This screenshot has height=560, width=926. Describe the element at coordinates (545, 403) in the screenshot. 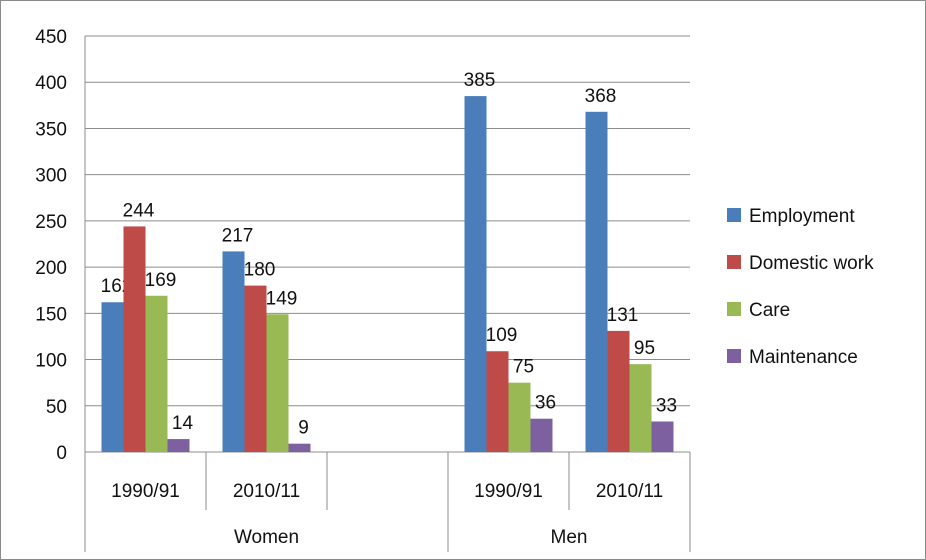

I see `data-label: 36` at that location.